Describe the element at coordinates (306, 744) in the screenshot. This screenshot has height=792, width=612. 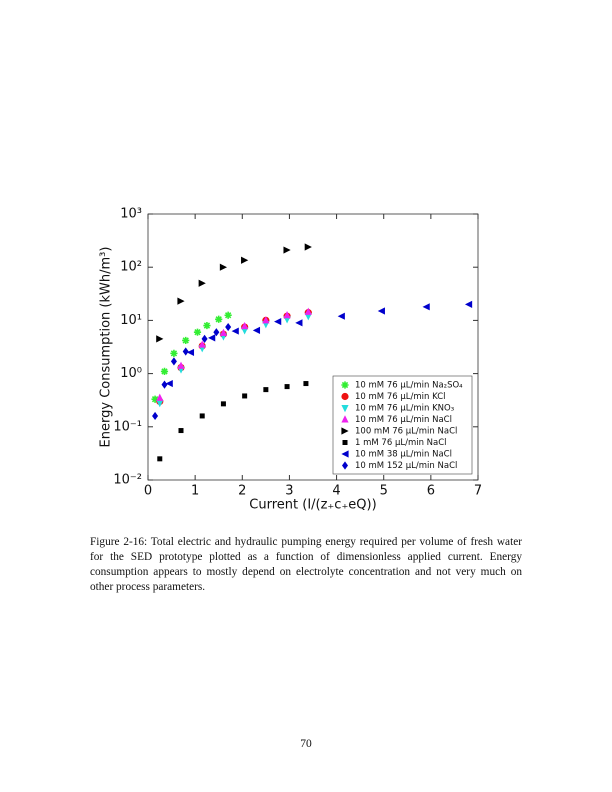
I see `page-number: 70` at that location.